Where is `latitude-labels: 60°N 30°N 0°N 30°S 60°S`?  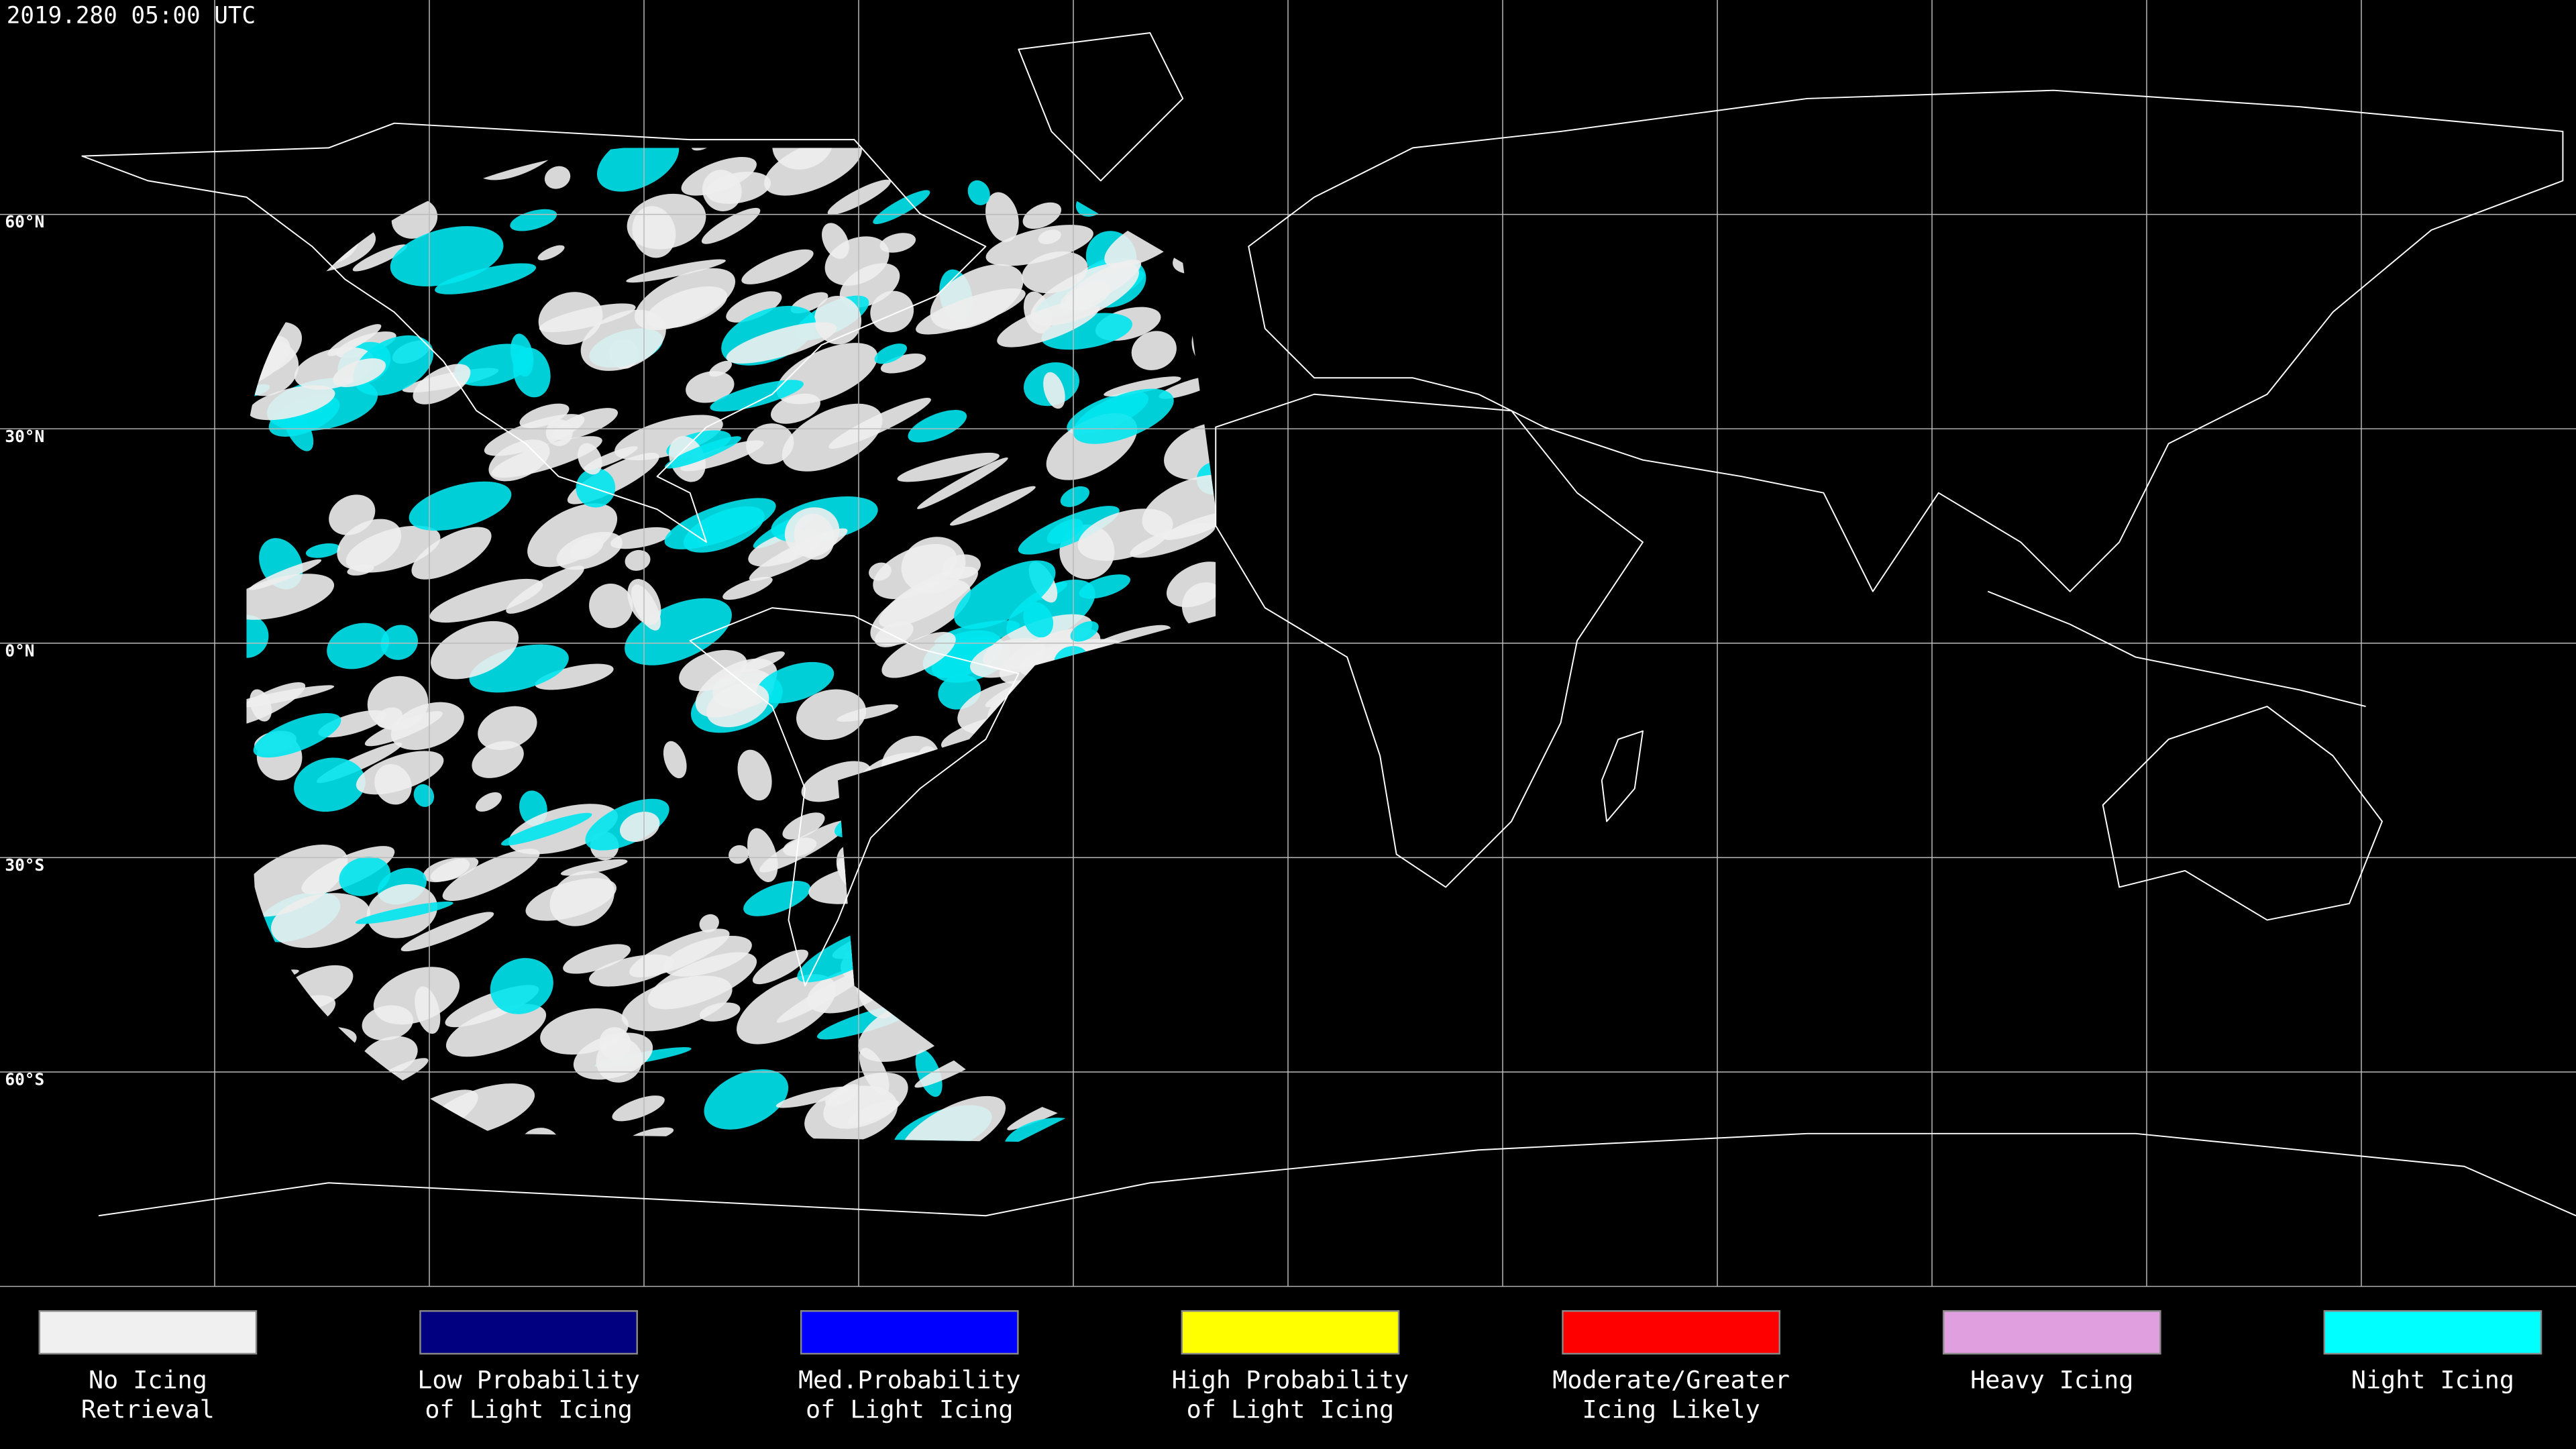 latitude-labels: 60°N 30°N 0°N 30°S 60°S is located at coordinates (24, 650).